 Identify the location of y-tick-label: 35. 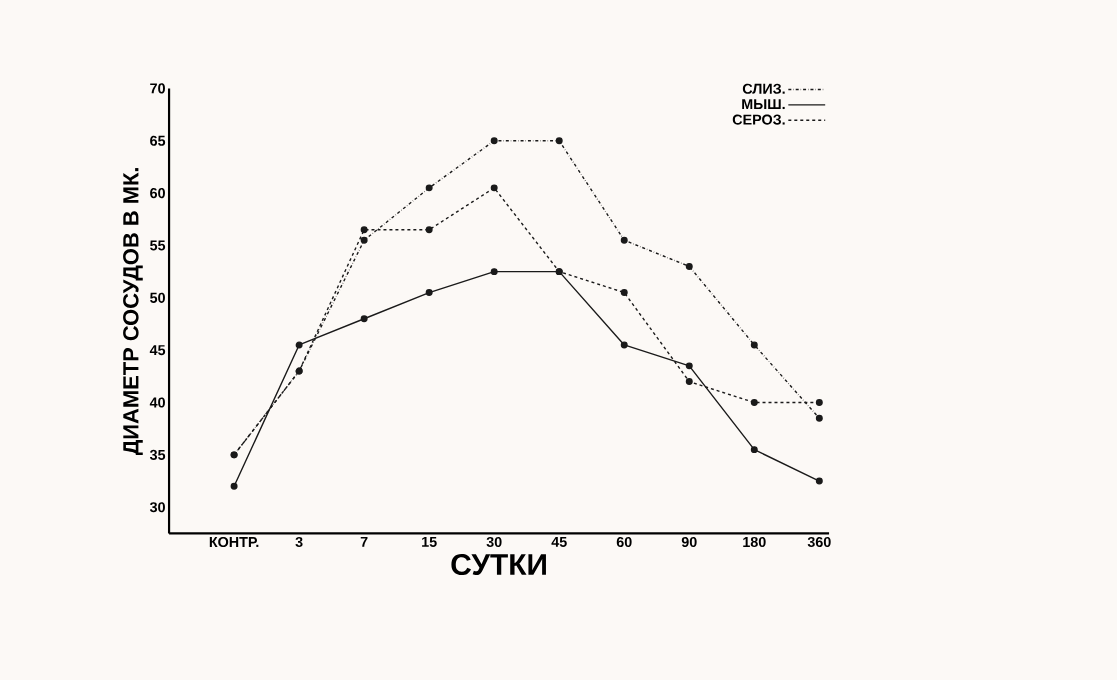
(157, 454).